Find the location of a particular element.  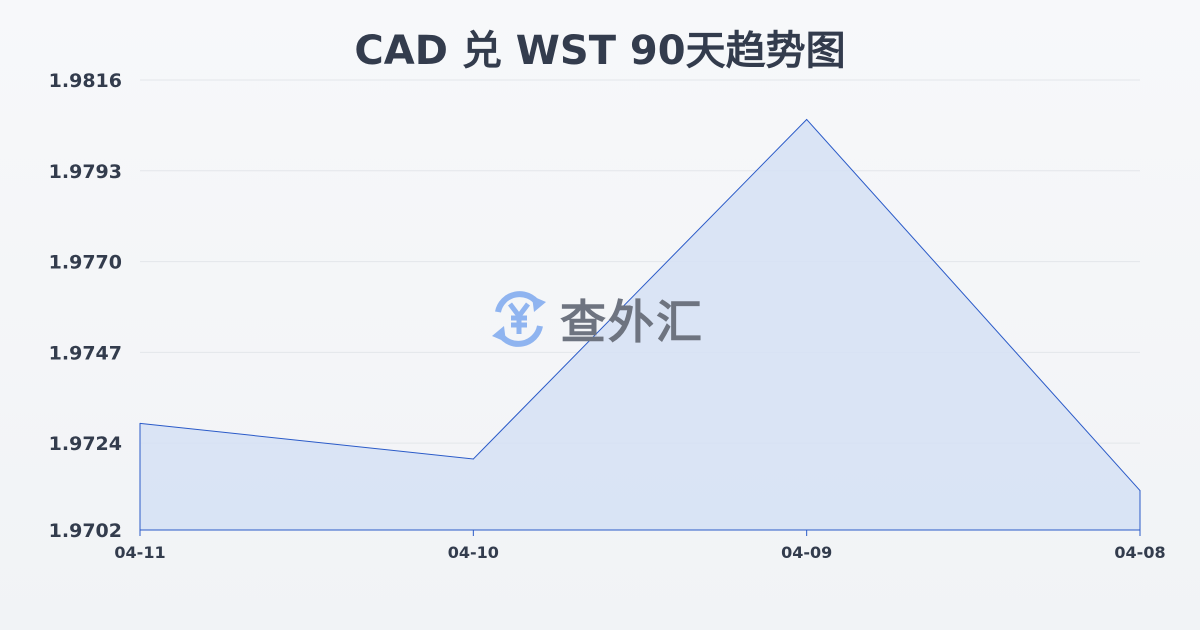

watermark-text: 查外汇 is located at coordinates (632, 322).